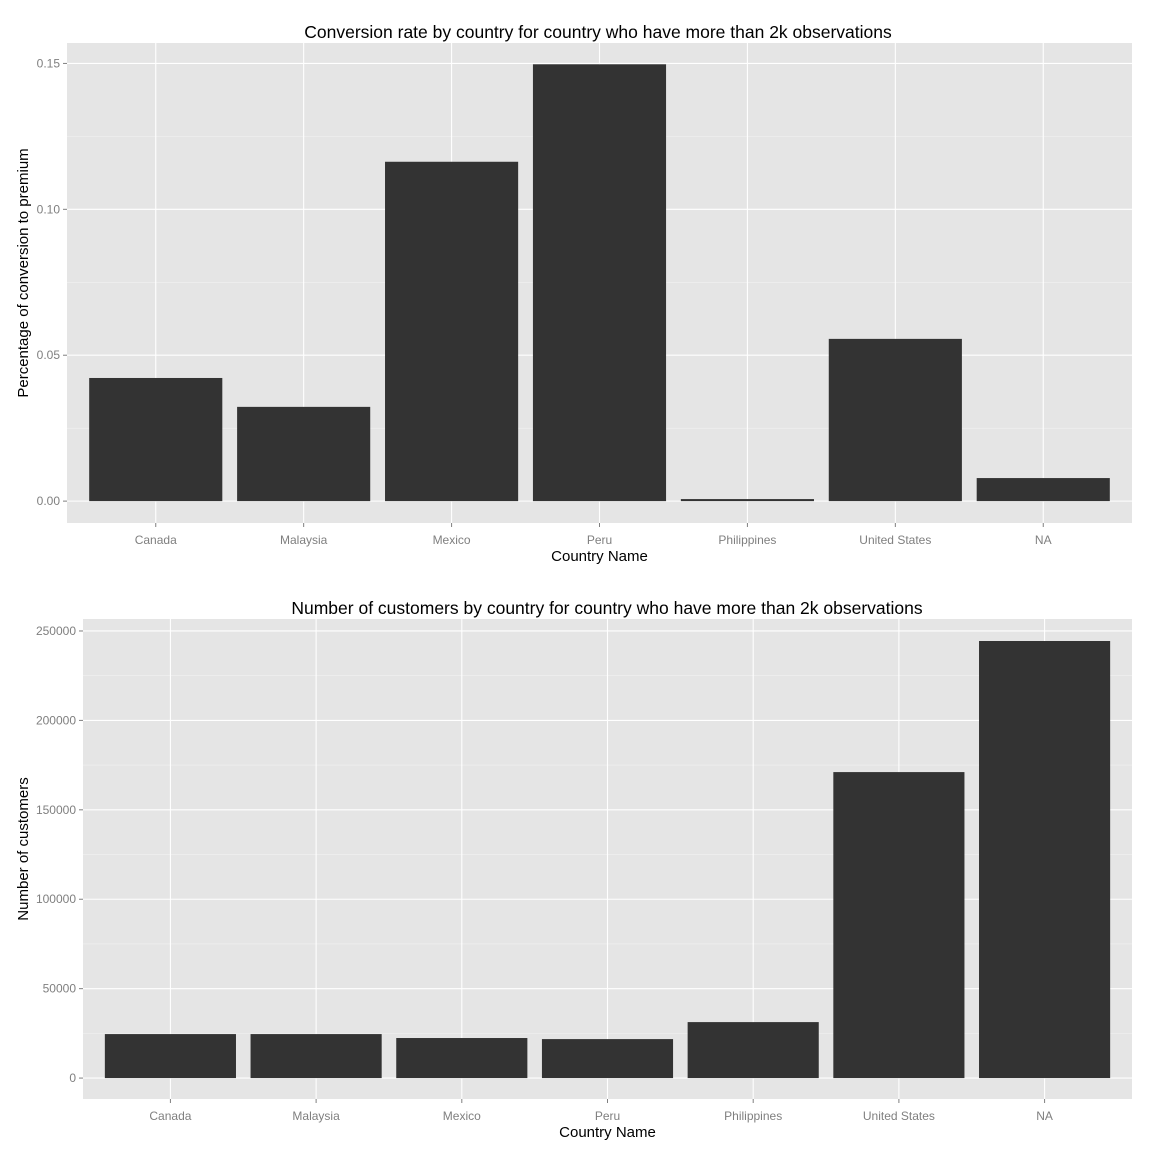 This screenshot has width=1152, height=1157. What do you see at coordinates (72, 1078) in the screenshot?
I see `y-tick-label: 0` at bounding box center [72, 1078].